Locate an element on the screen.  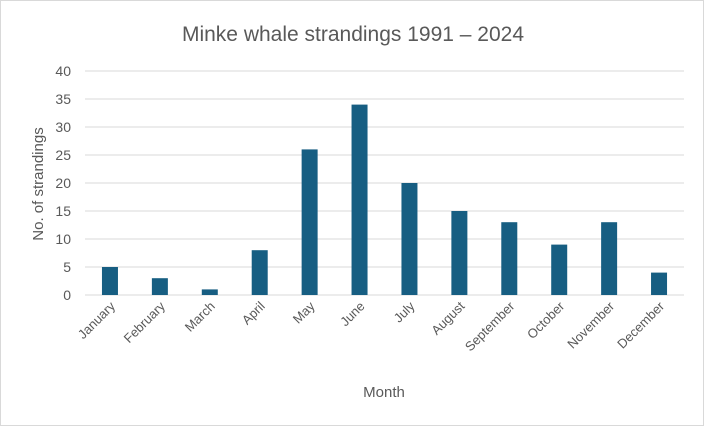
x-tick-label: January is located at coordinates (97, 320).